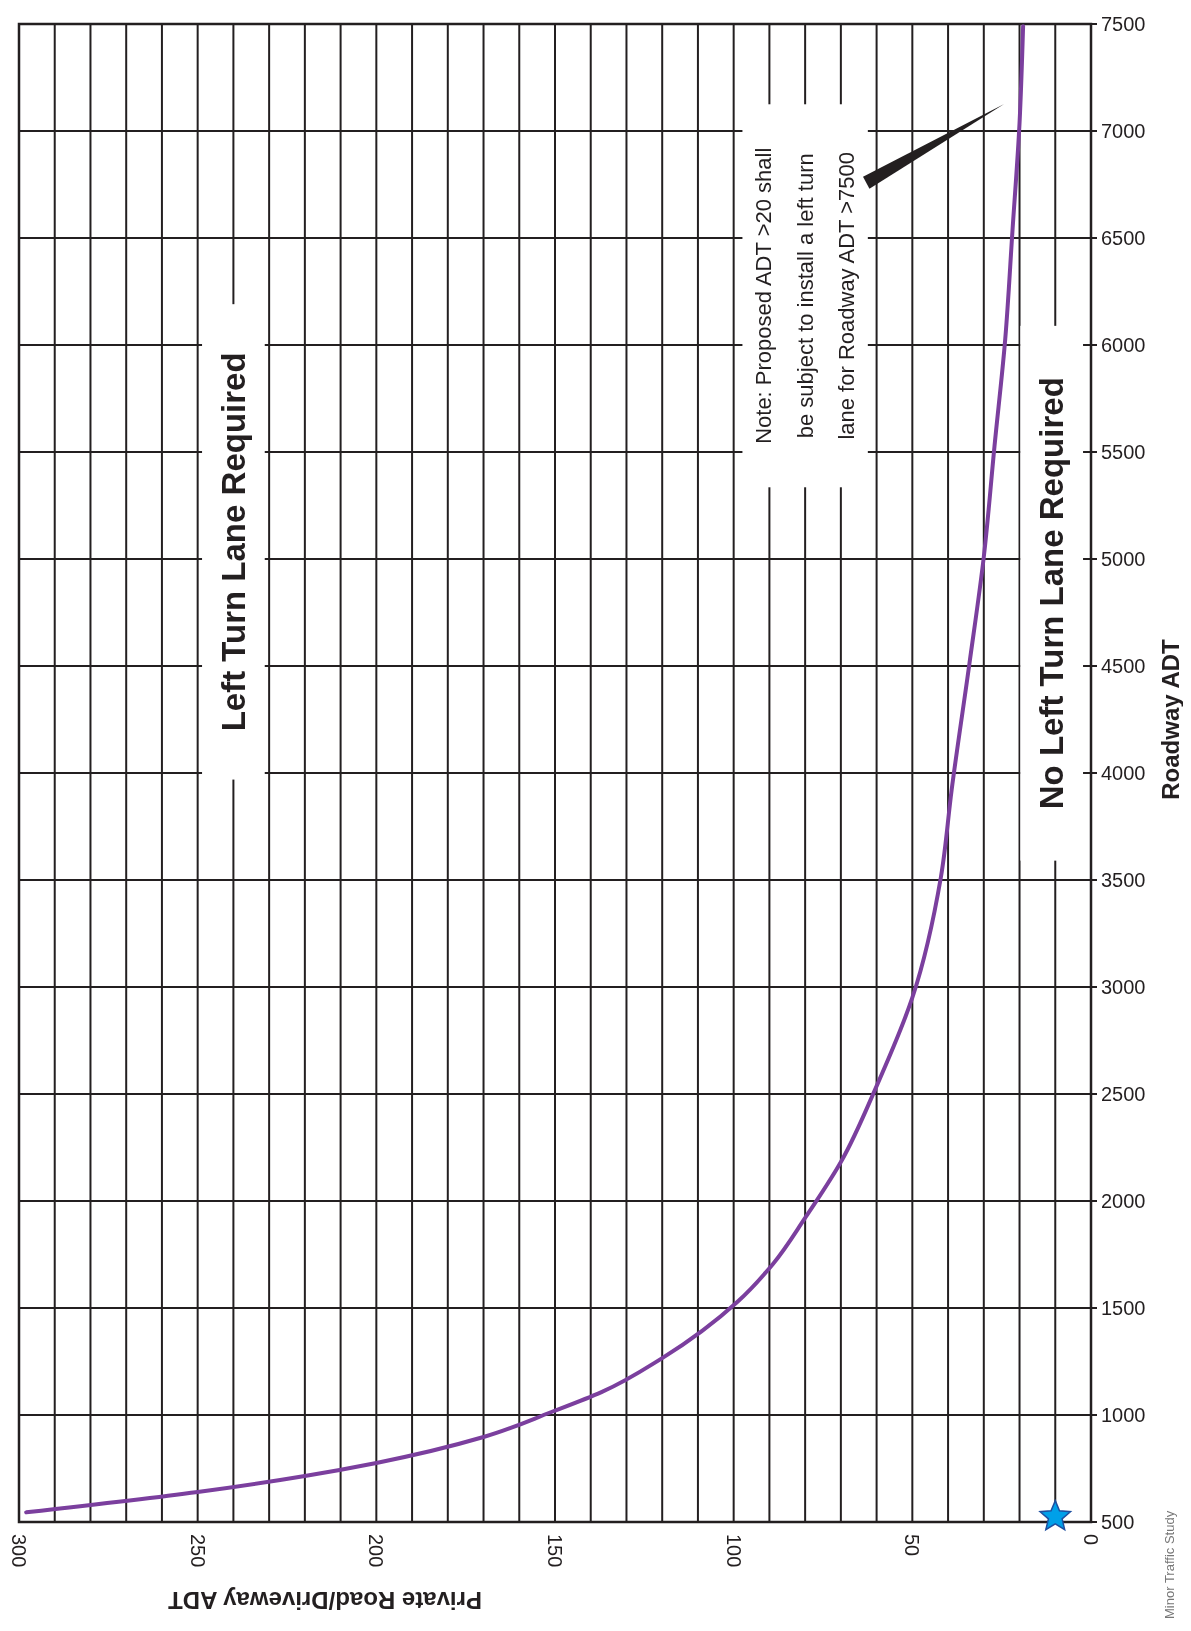 The image size is (1191, 1631). Describe the element at coordinates (1123, 1415) in the screenshot. I see `y-tick-label: 1000` at that location.